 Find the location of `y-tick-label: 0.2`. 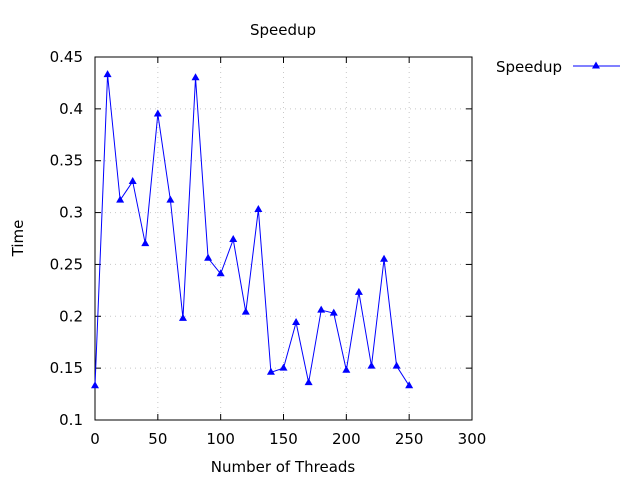

y-tick-label: 0.2 is located at coordinates (71, 316).